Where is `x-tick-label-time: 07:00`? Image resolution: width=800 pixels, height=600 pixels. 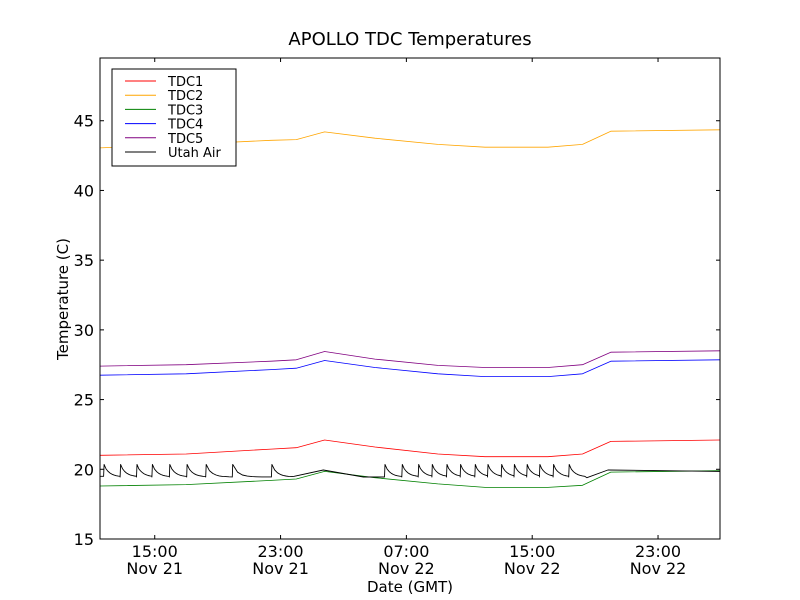 x-tick-label-time: 07:00 is located at coordinates (406, 551).